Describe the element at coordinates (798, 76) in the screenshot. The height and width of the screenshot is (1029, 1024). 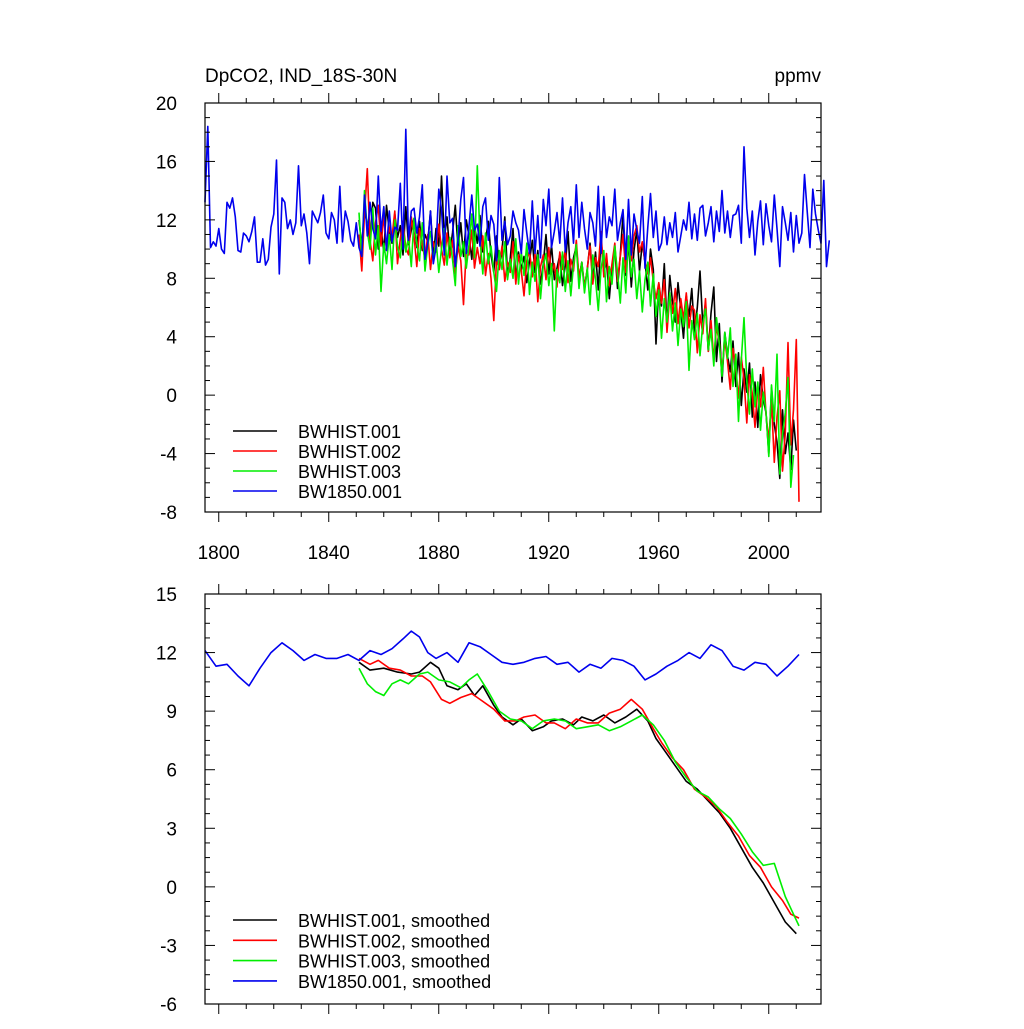
I see `panel-1-units: ppmv` at that location.